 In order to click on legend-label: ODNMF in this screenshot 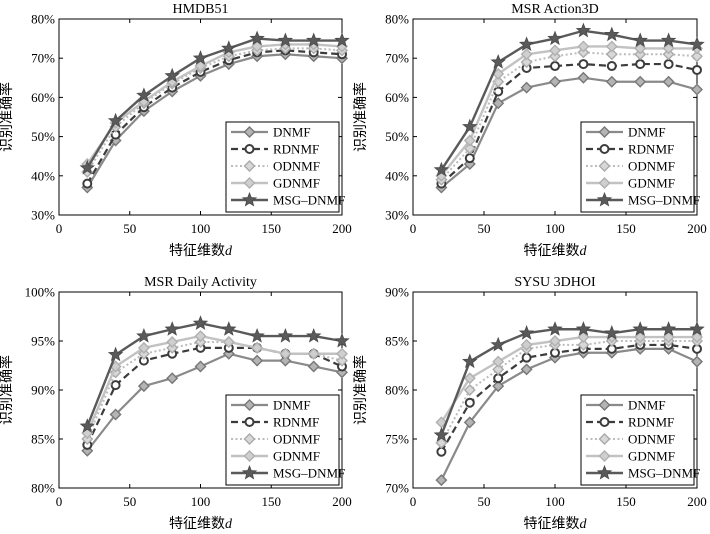, I will do `click(651, 439)`.